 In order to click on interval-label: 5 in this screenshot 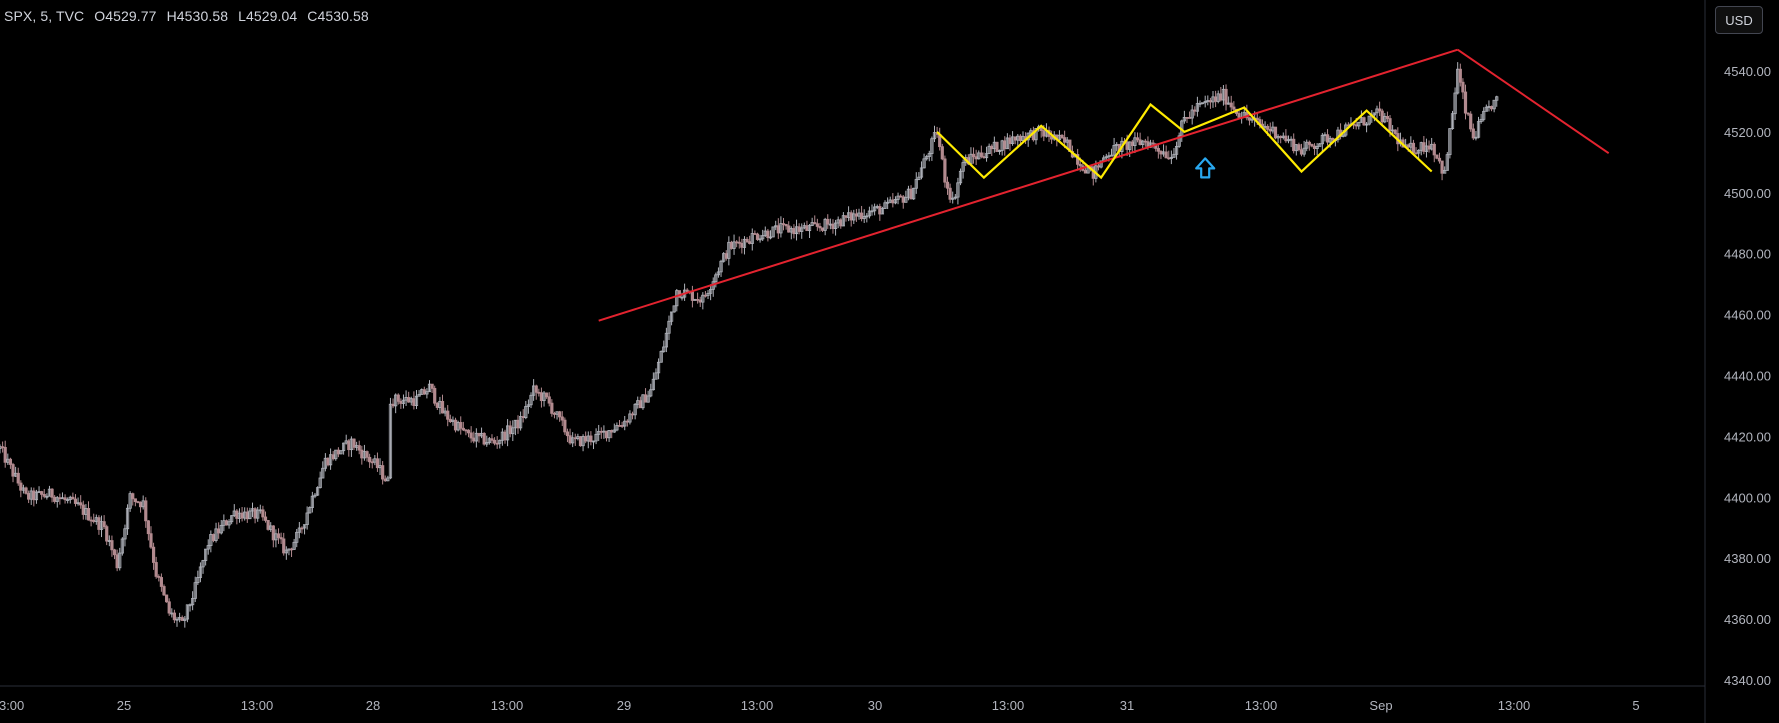, I will do `click(44, 16)`.